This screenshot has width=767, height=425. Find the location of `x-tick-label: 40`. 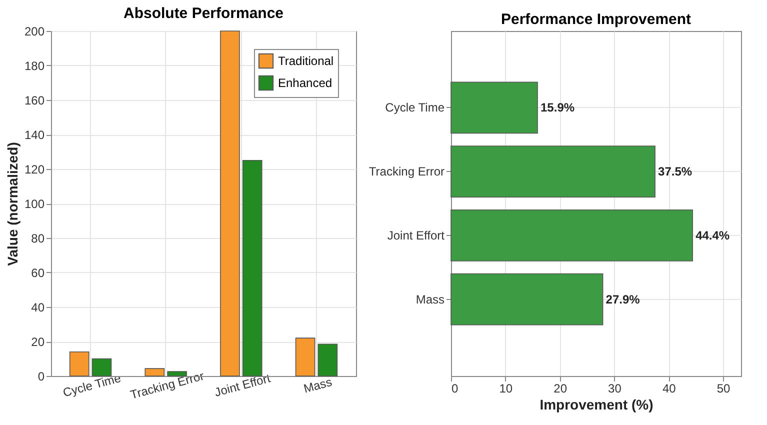

x-tick-label: 40 is located at coordinates (669, 389).